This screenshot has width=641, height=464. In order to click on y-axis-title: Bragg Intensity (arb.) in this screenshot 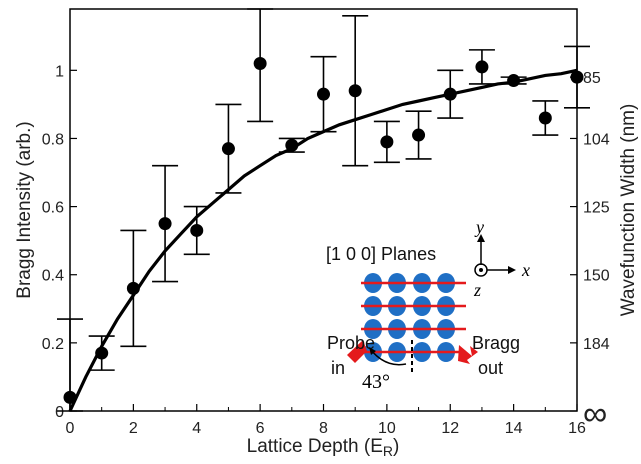, I will do `click(24, 209)`.